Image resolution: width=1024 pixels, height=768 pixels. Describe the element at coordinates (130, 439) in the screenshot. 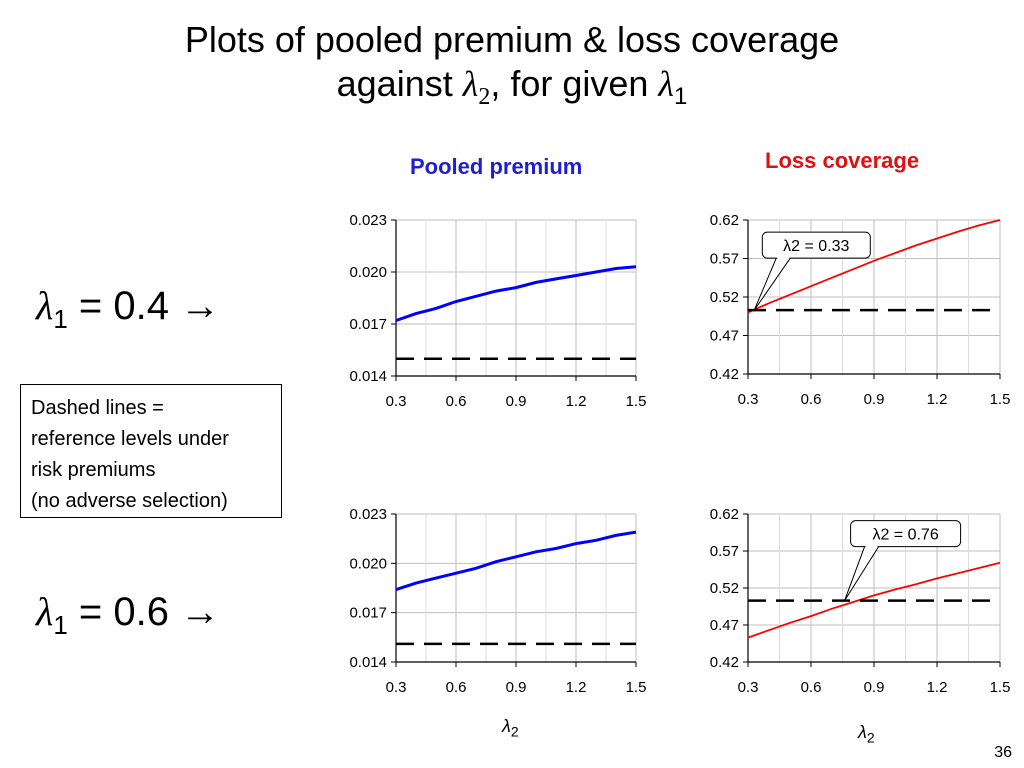

I see `note-line: reference levels under` at that location.